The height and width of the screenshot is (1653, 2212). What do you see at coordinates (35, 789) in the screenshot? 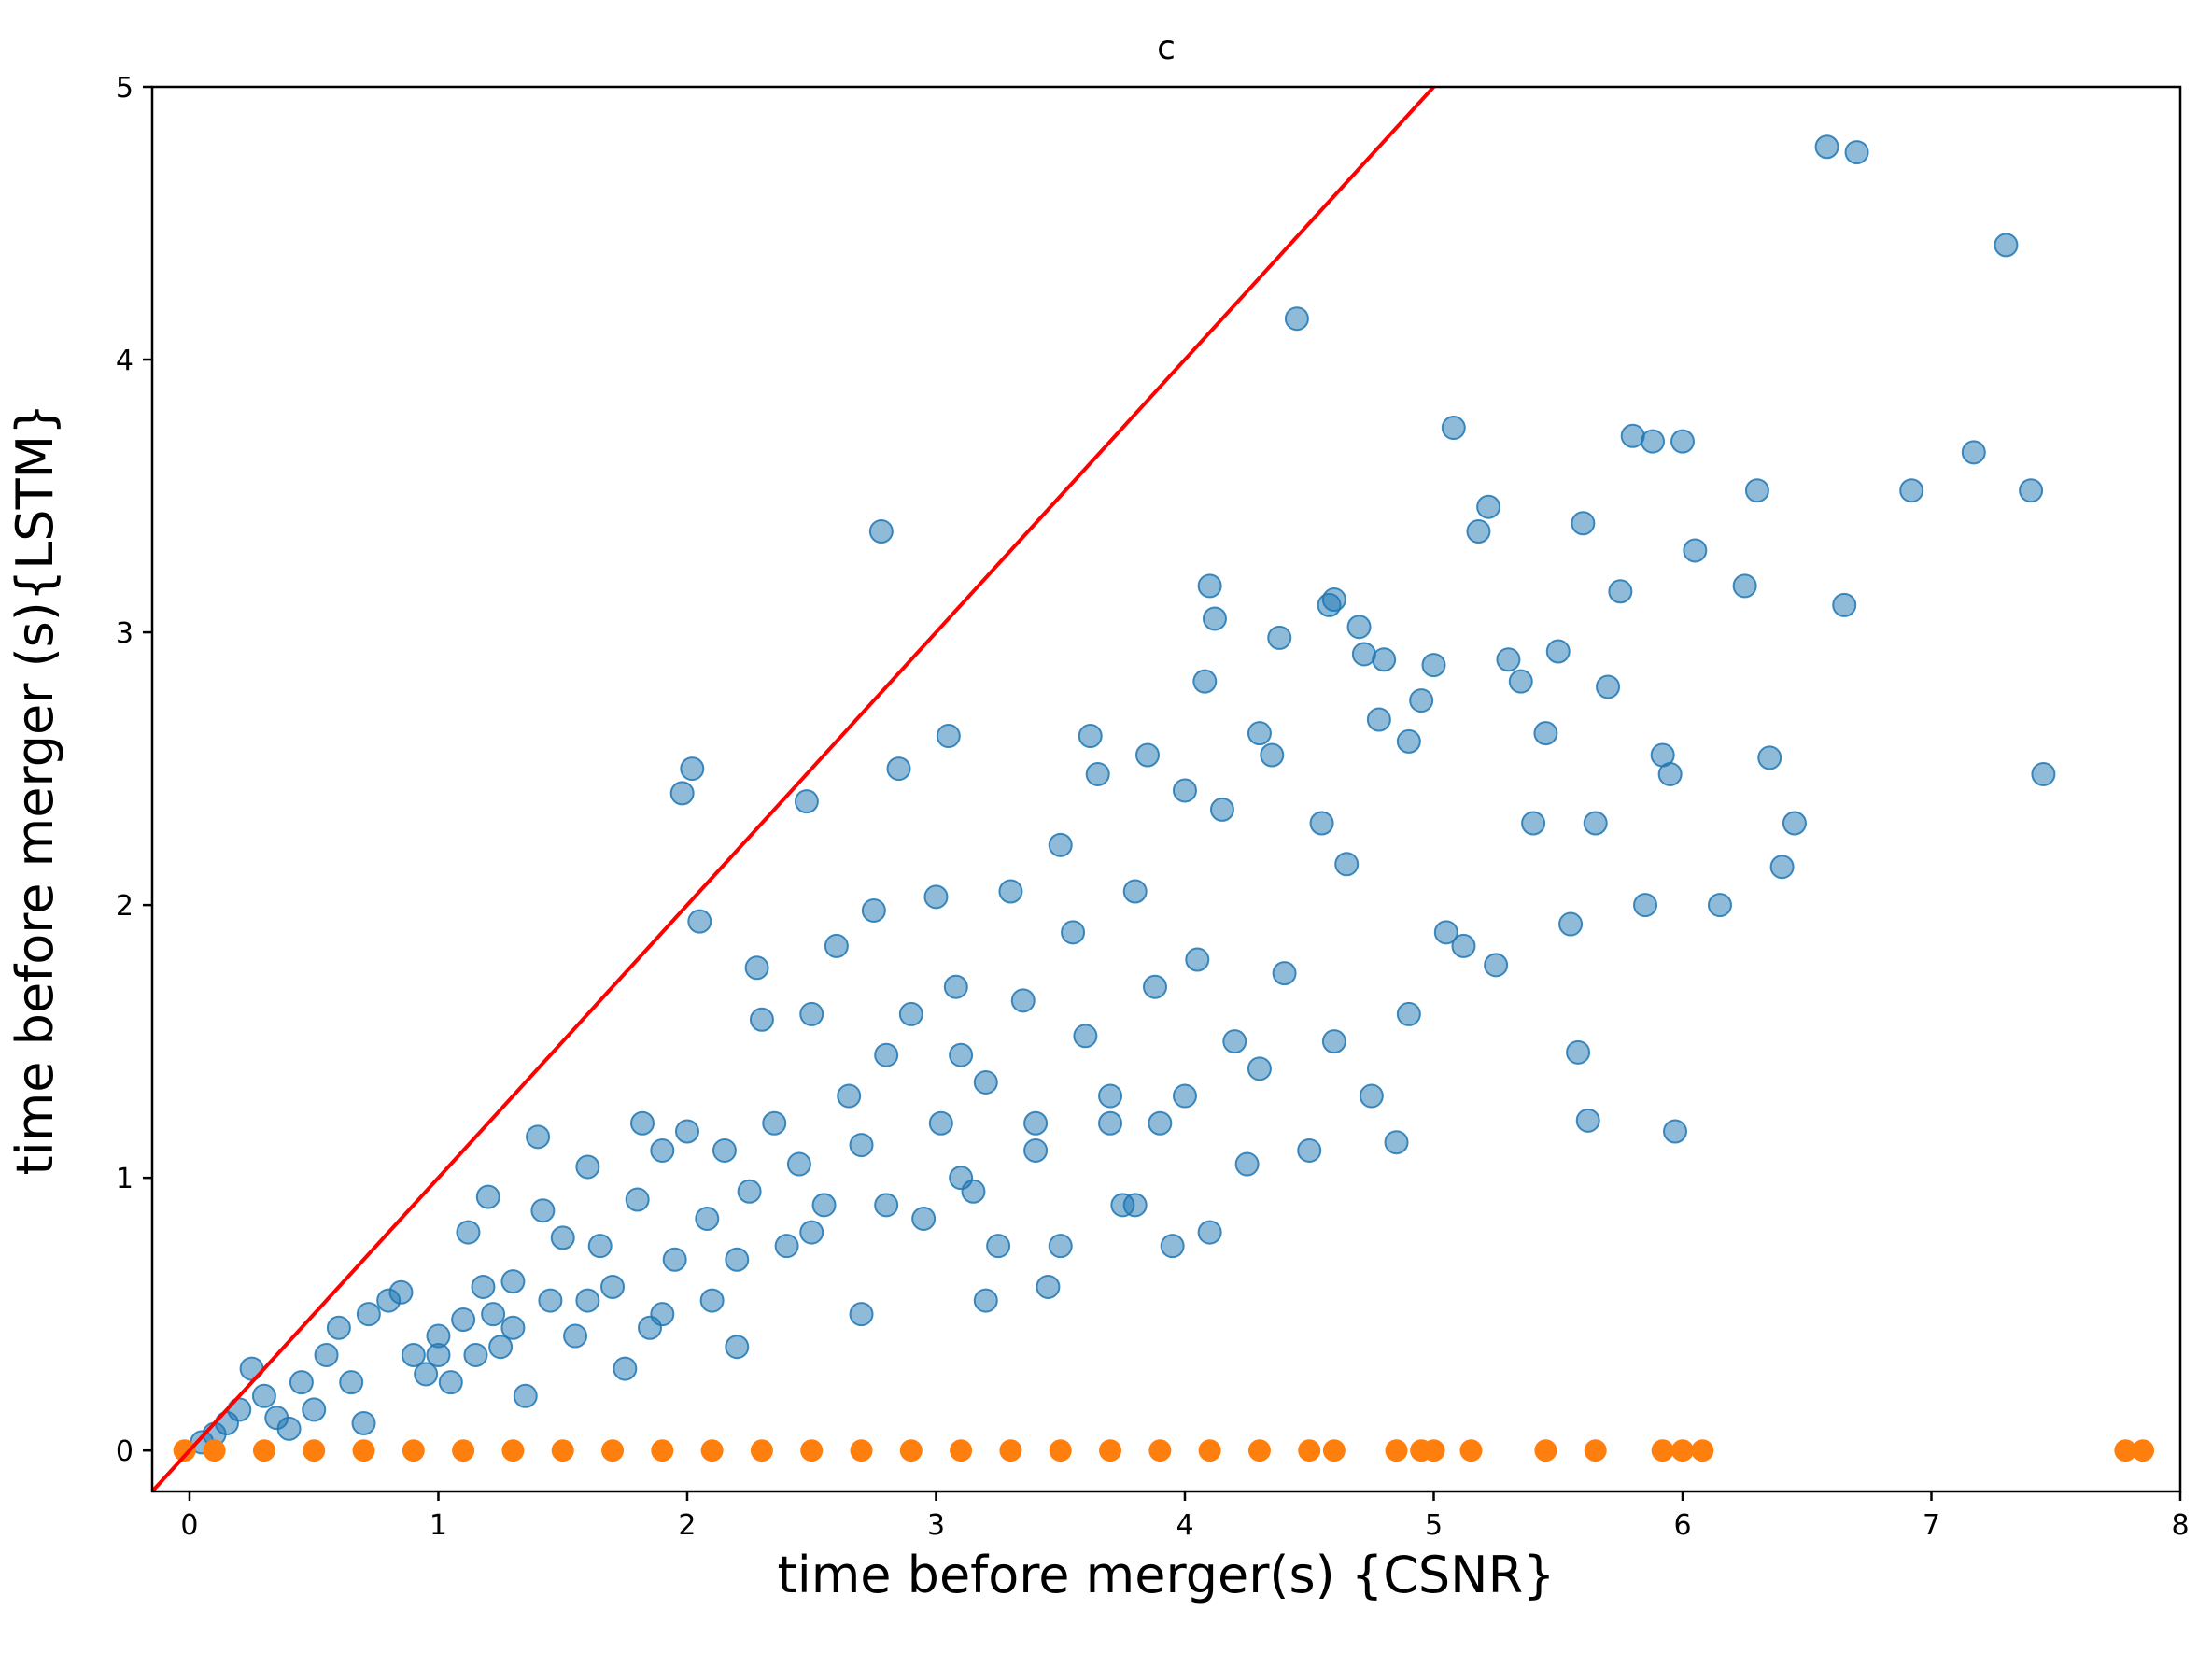
I see `y-axis-title: time before merger (s){LSTM}` at bounding box center [35, 789].